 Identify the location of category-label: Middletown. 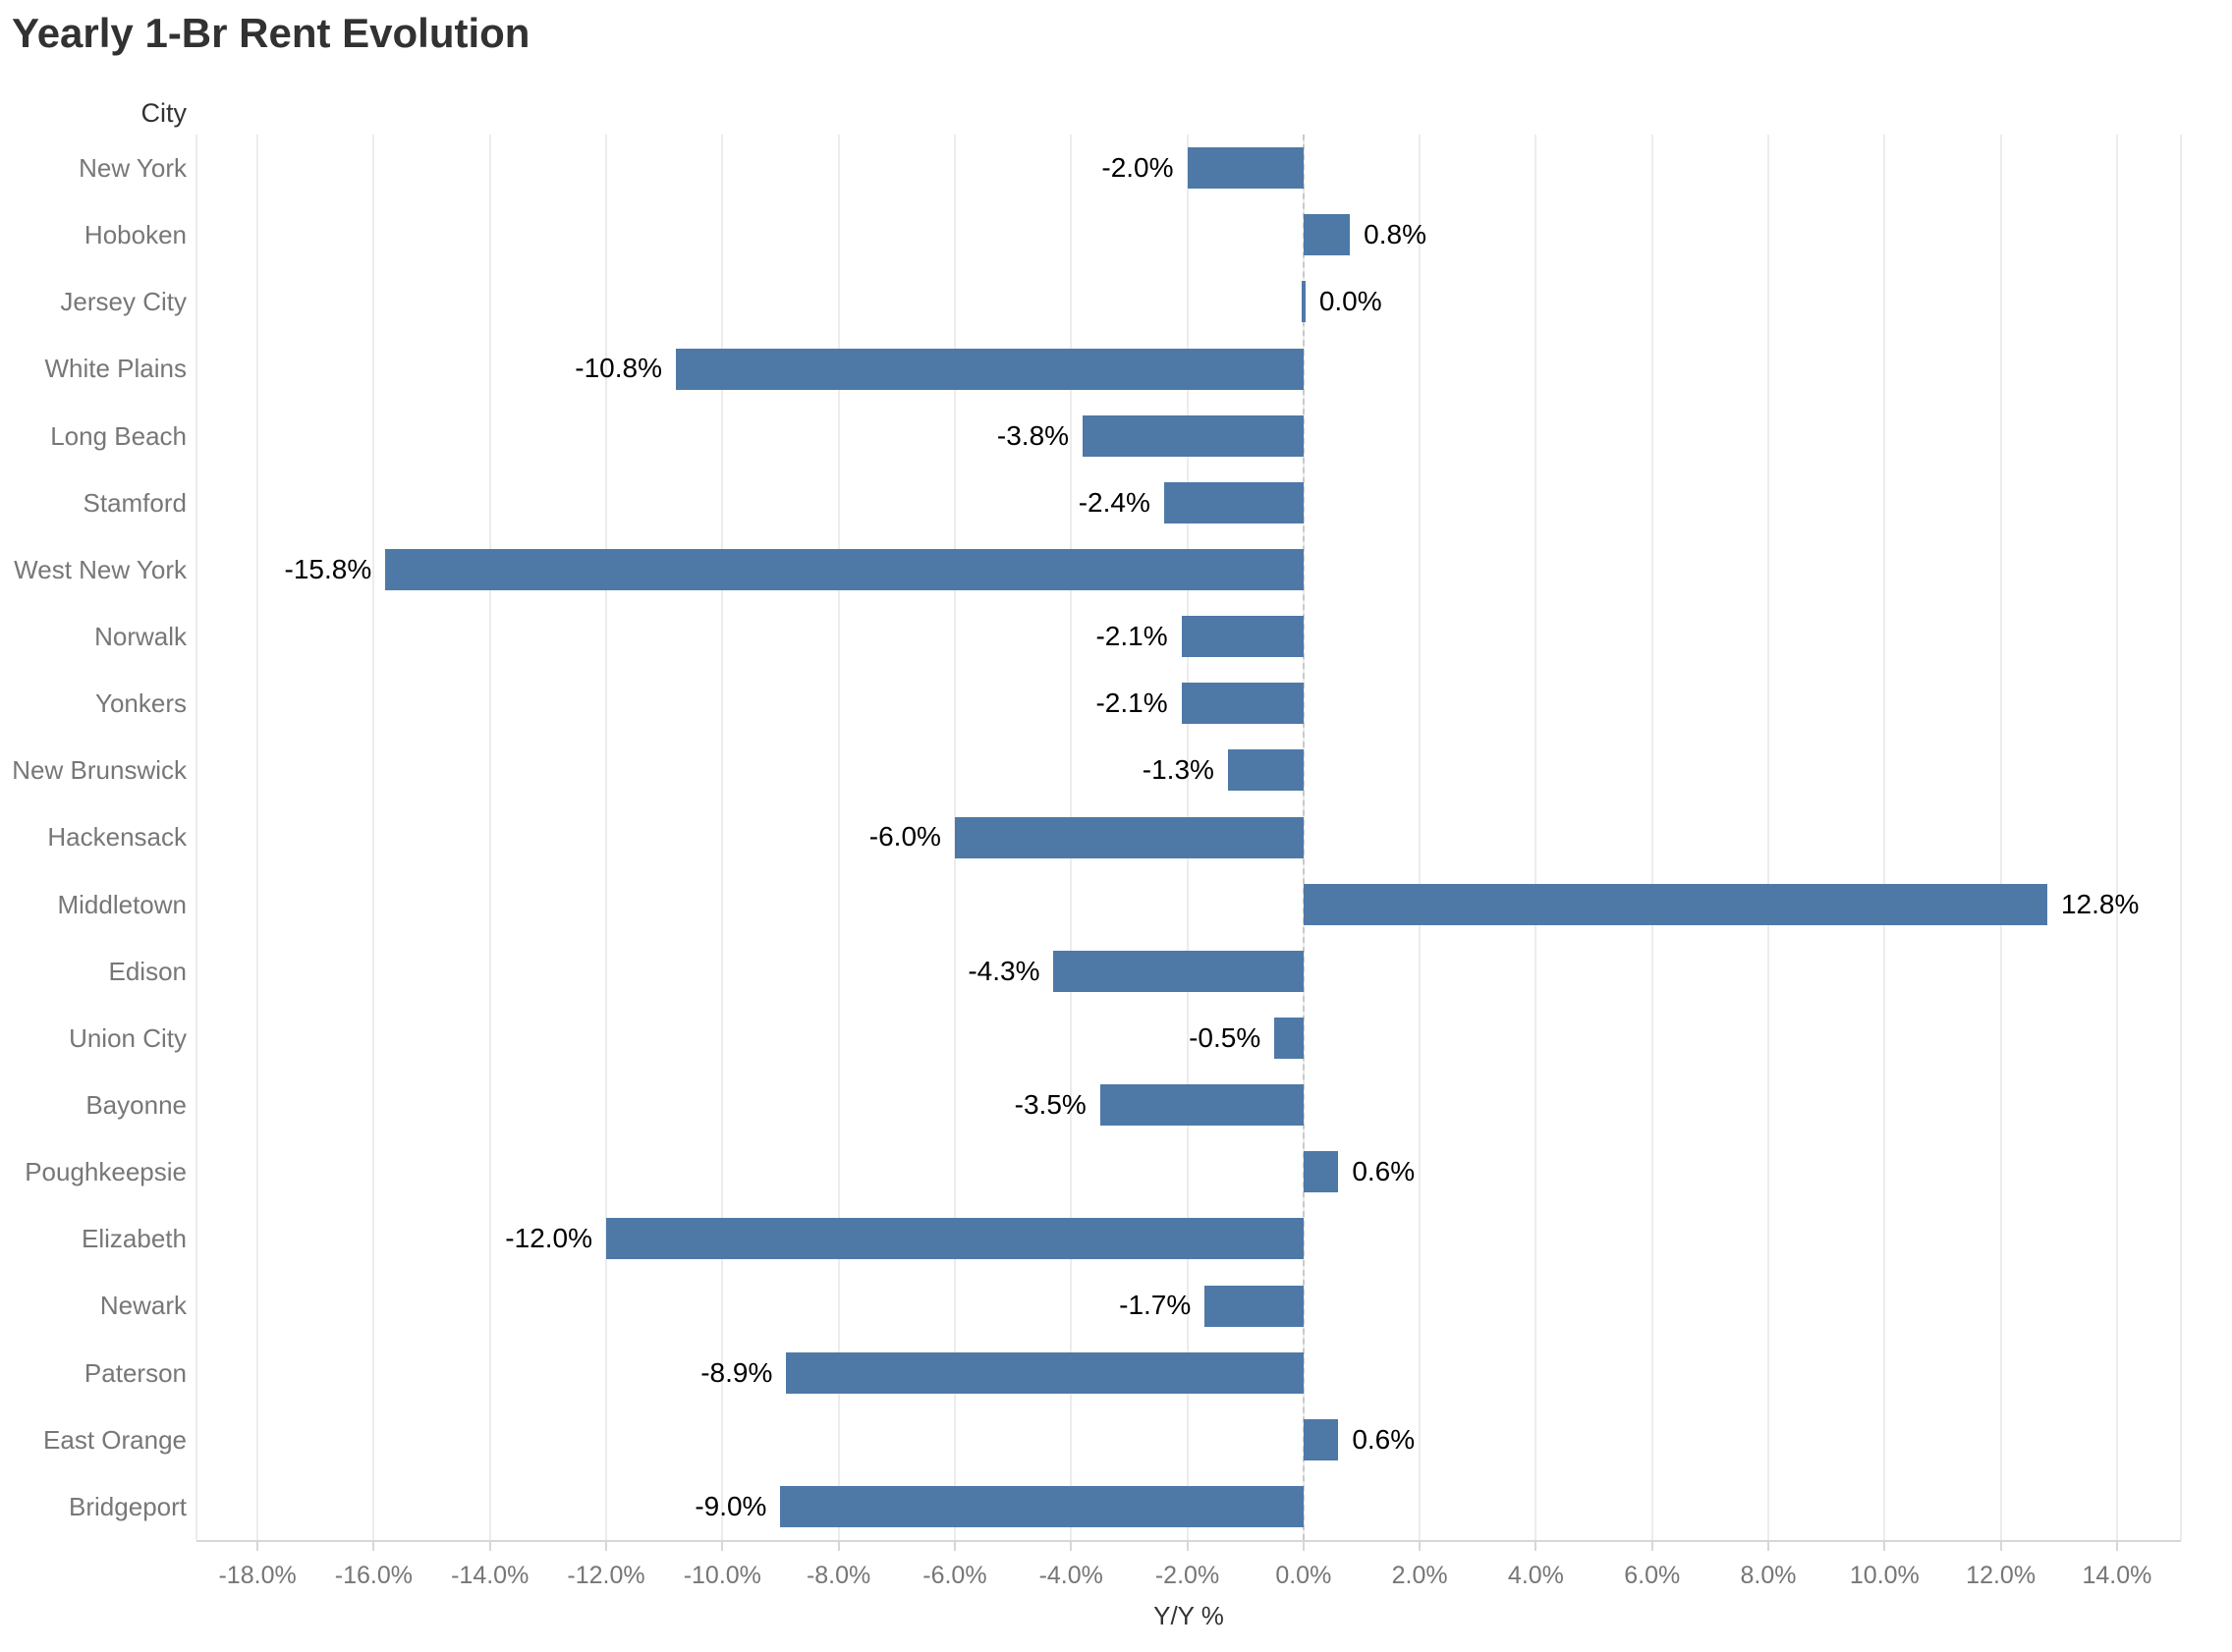
(122, 904).